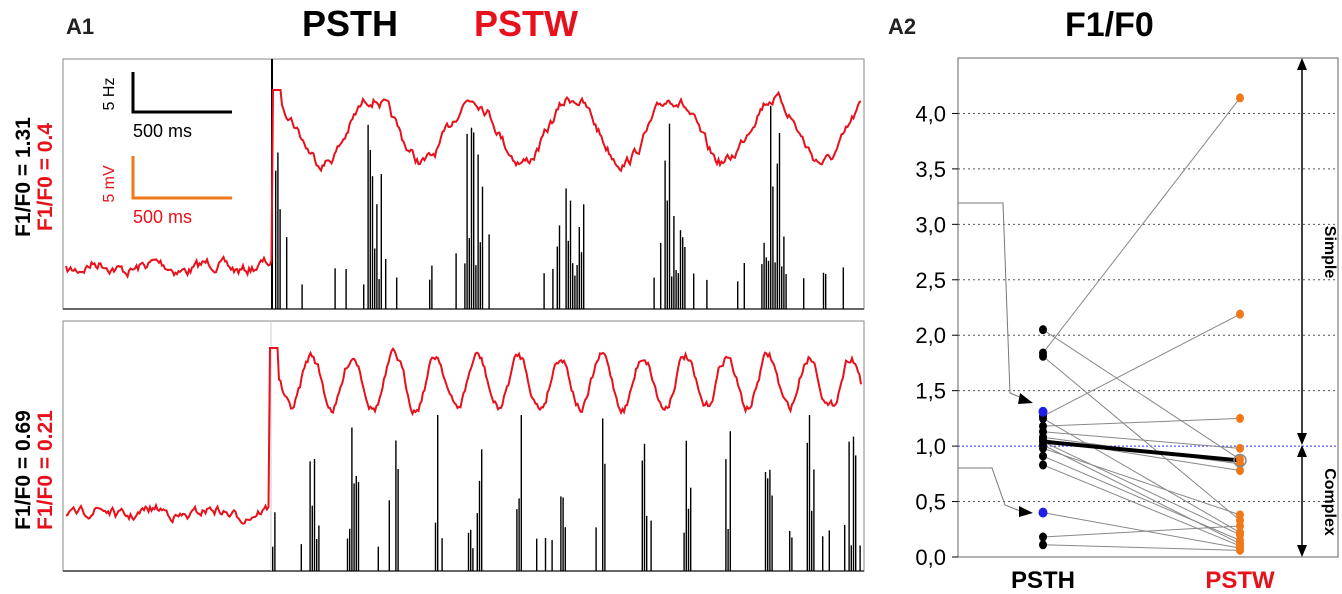 This screenshot has width=1342, height=594. I want to click on a2-points, so click(1142, 324).